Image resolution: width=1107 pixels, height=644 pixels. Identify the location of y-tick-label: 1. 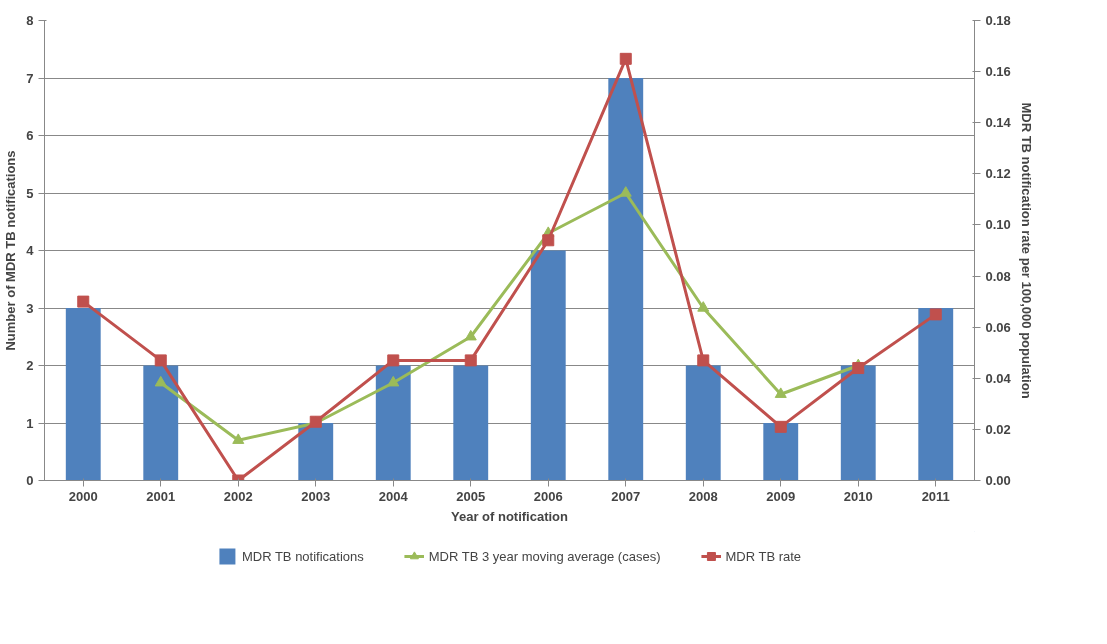
(30, 423).